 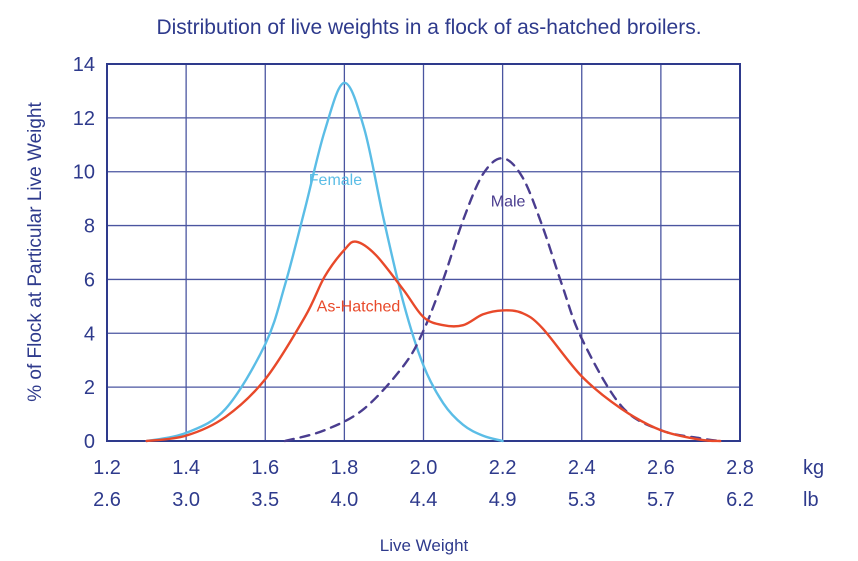 I want to click on y-tick-label: 14, so click(x=84, y=65).